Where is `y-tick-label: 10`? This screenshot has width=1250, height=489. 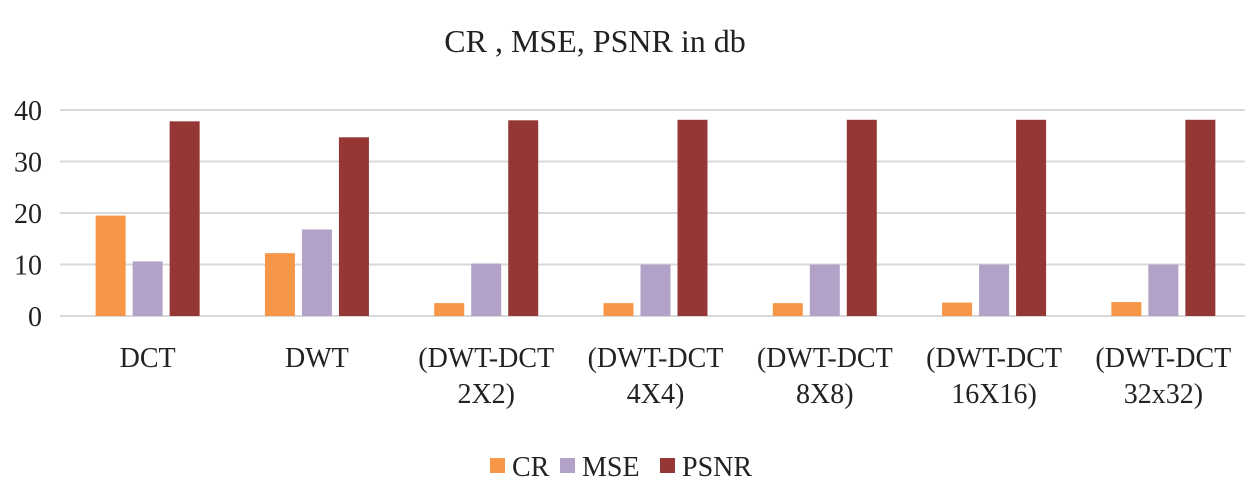
y-tick-label: 10 is located at coordinates (28, 266).